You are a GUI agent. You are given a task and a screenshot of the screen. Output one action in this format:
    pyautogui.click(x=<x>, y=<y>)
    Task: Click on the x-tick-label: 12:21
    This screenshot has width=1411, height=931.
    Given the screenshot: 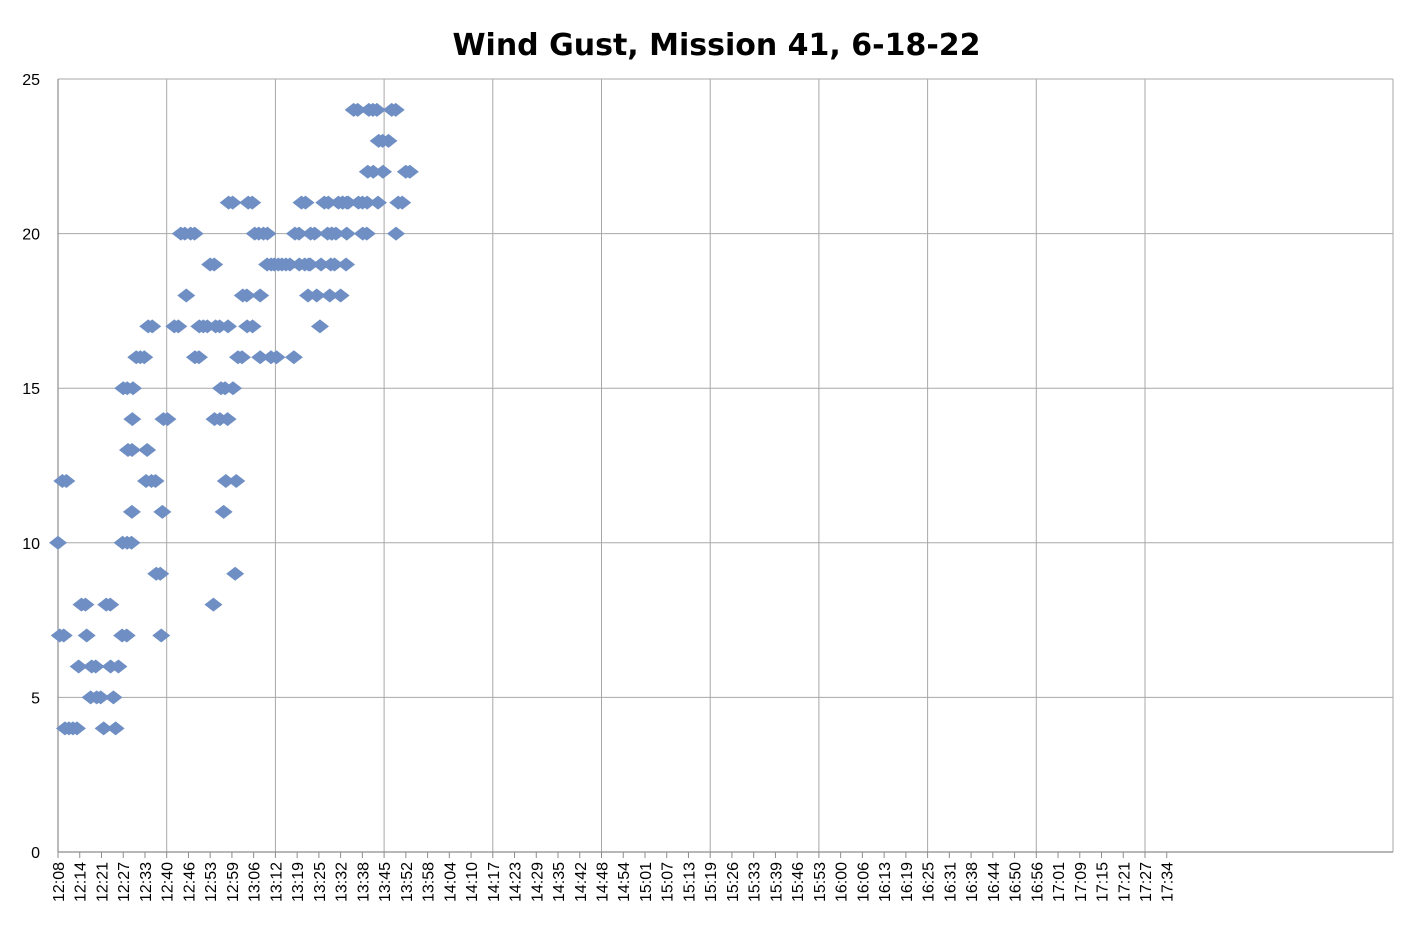 What is the action you would take?
    pyautogui.click(x=102, y=882)
    